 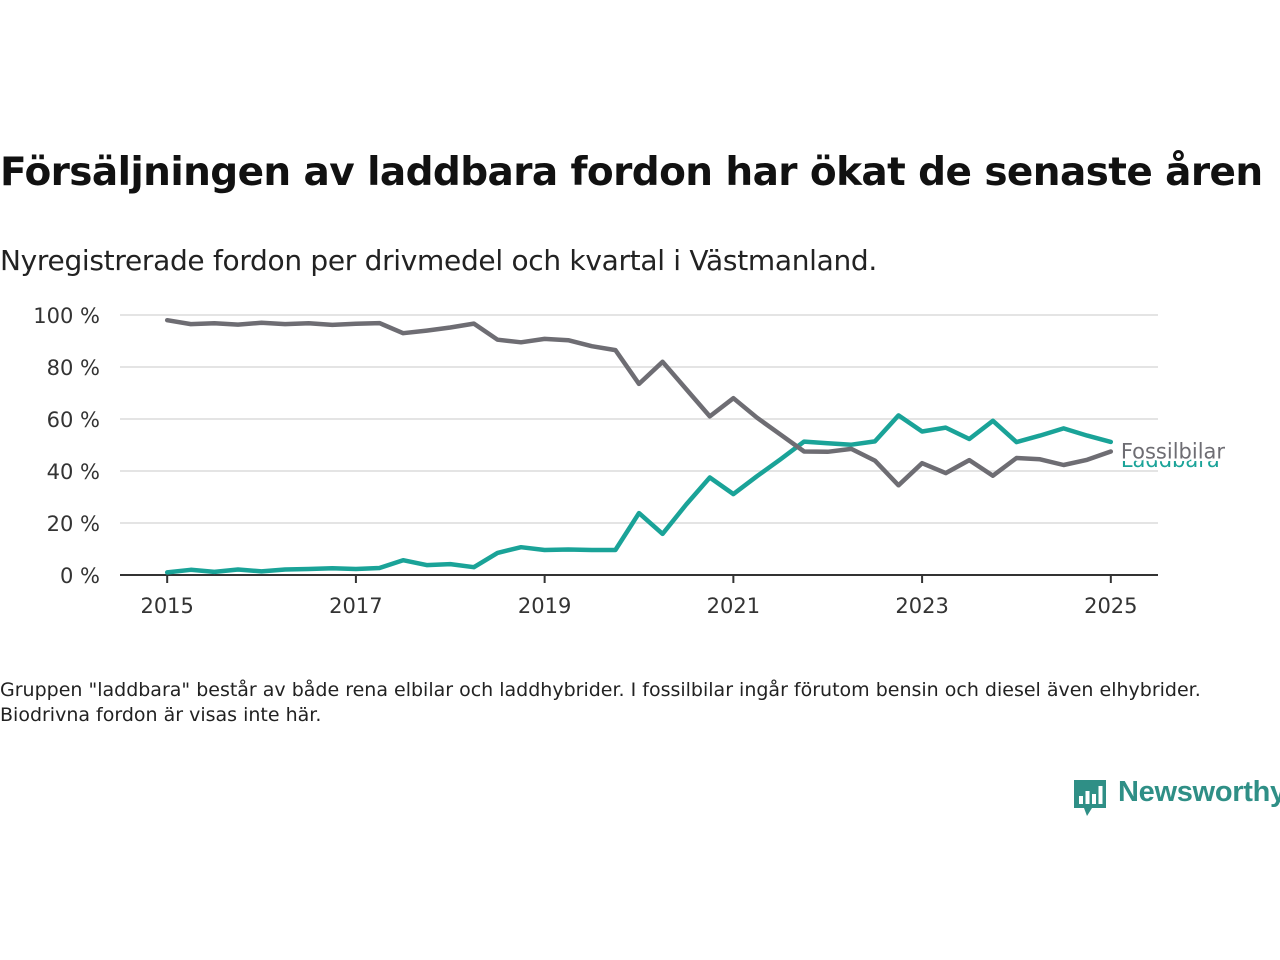 What do you see at coordinates (80, 576) in the screenshot?
I see `y-tick-label: 0 %` at bounding box center [80, 576].